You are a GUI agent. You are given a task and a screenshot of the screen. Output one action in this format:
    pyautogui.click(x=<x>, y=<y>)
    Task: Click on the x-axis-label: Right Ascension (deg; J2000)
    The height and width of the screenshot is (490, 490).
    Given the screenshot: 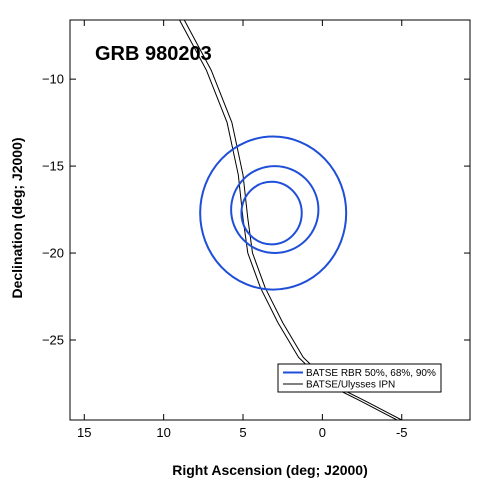 What is the action you would take?
    pyautogui.click(x=270, y=470)
    